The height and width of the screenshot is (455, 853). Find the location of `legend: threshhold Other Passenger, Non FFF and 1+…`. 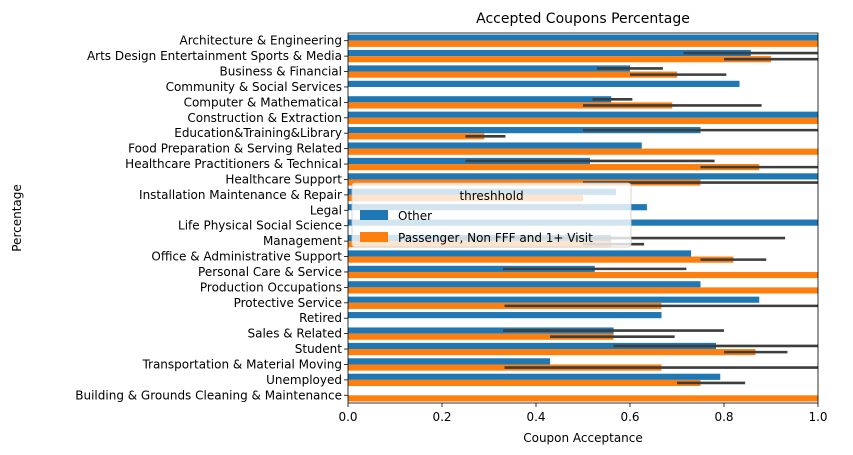

legend: threshhold Other Passenger, Non FFF and 1+… is located at coordinates (491, 215).